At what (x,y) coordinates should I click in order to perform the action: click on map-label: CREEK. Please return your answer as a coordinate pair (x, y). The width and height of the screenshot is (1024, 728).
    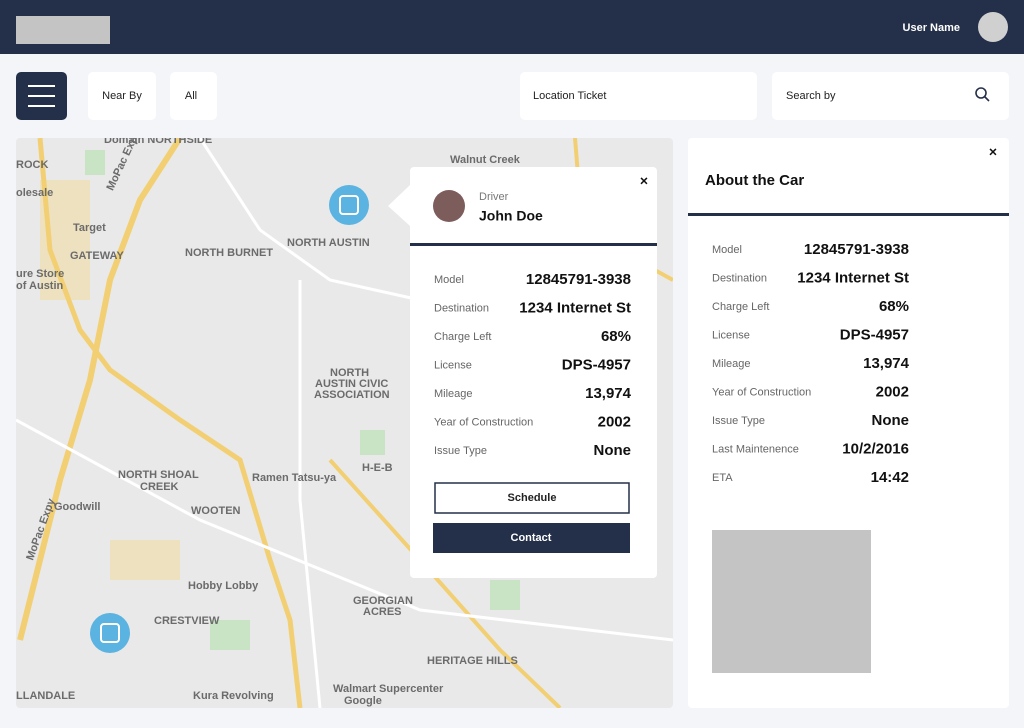
    Looking at the image, I should click on (159, 487).